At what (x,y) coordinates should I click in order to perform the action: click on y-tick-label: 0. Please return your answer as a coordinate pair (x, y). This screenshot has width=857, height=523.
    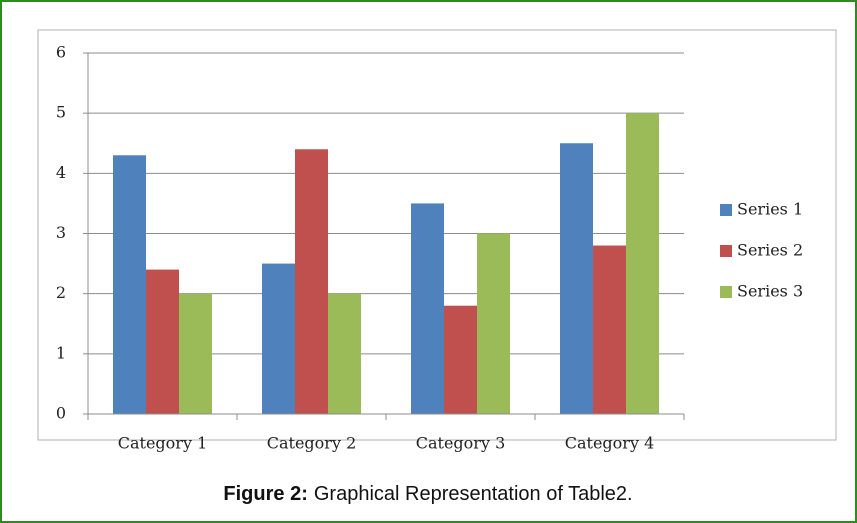
    Looking at the image, I should click on (61, 413).